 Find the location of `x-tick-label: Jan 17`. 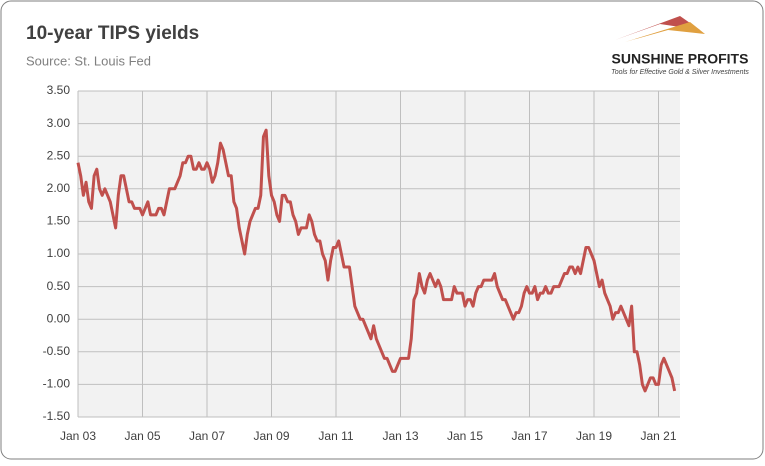

x-tick-label: Jan 17 is located at coordinates (529, 436).